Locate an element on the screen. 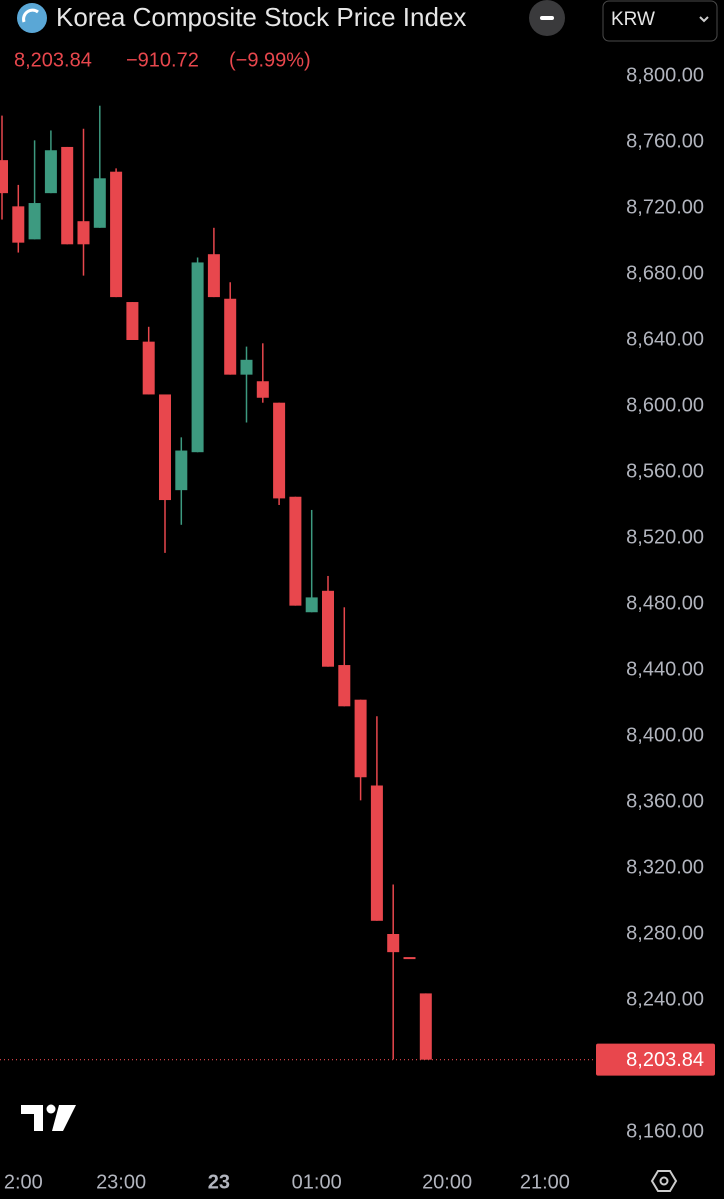 Image resolution: width=724 pixels, height=1199 pixels. settings-button is located at coordinates (664, 1181).